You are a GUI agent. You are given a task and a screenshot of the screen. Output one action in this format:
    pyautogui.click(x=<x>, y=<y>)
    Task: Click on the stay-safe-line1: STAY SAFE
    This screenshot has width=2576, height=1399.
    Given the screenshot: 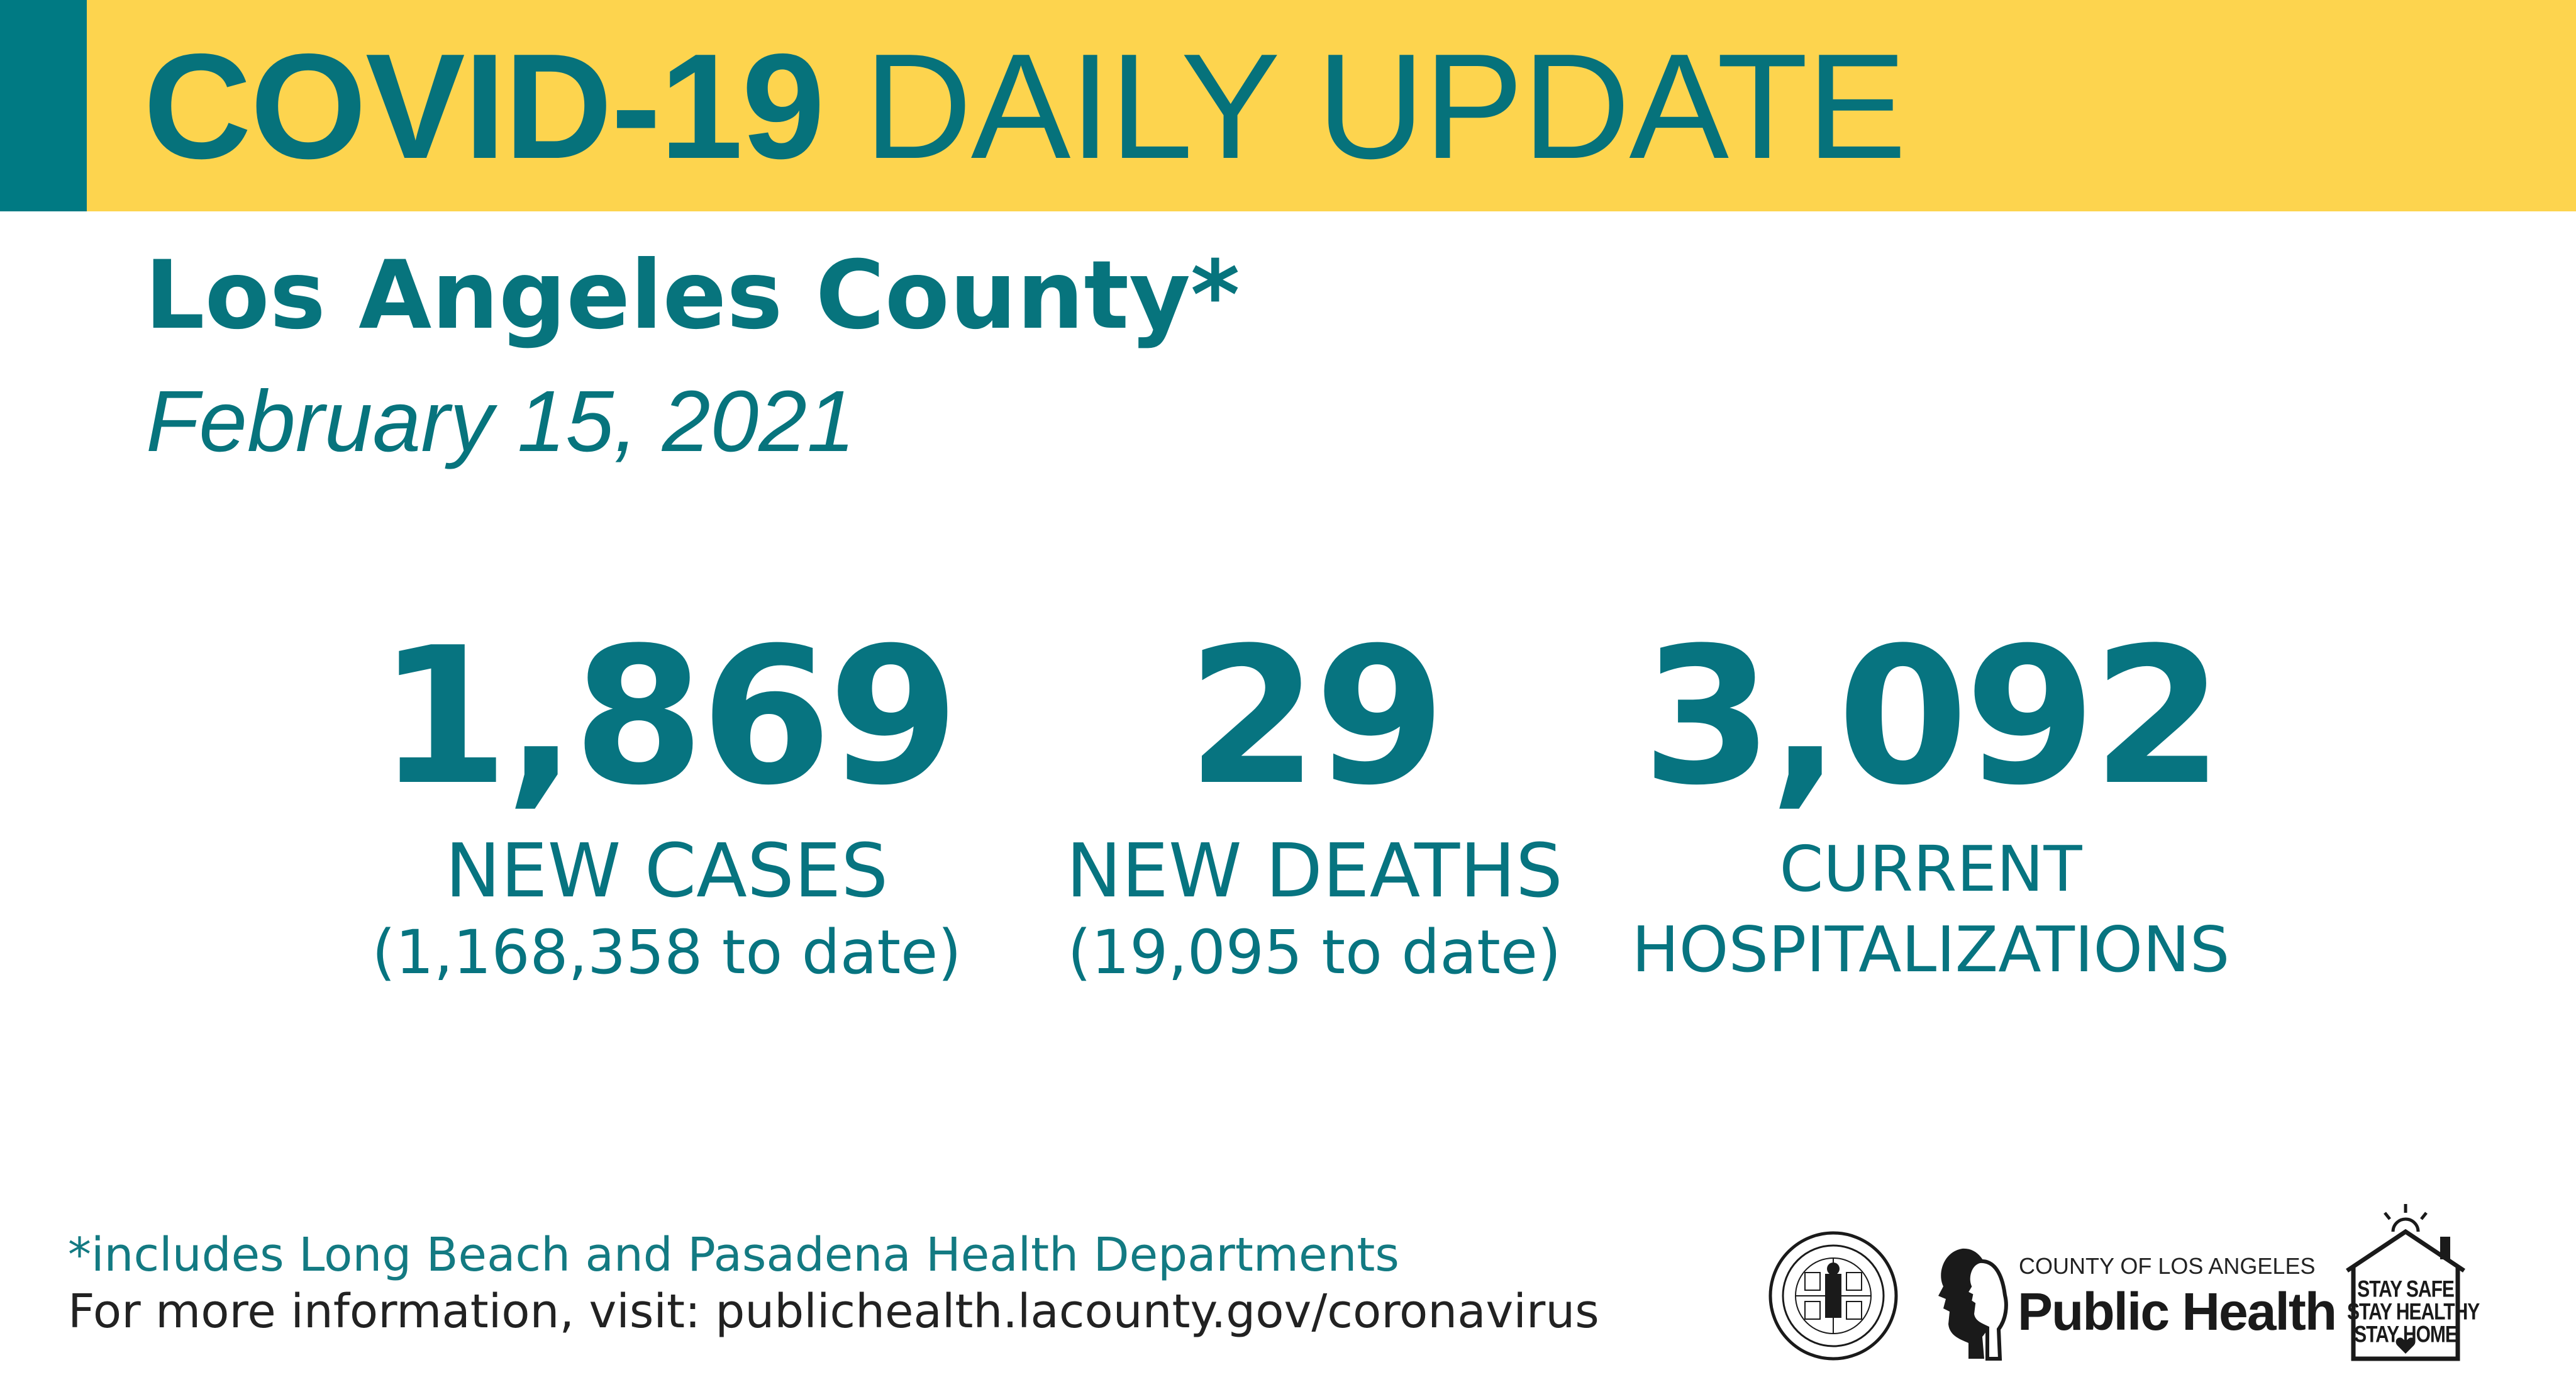 What is the action you would take?
    pyautogui.click(x=2406, y=1289)
    